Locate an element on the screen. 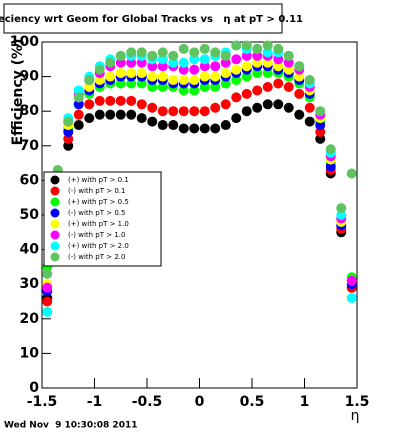 The width and height of the screenshot is (400, 433). legend-label: (-) with pT > 1.0 is located at coordinates (96, 235).